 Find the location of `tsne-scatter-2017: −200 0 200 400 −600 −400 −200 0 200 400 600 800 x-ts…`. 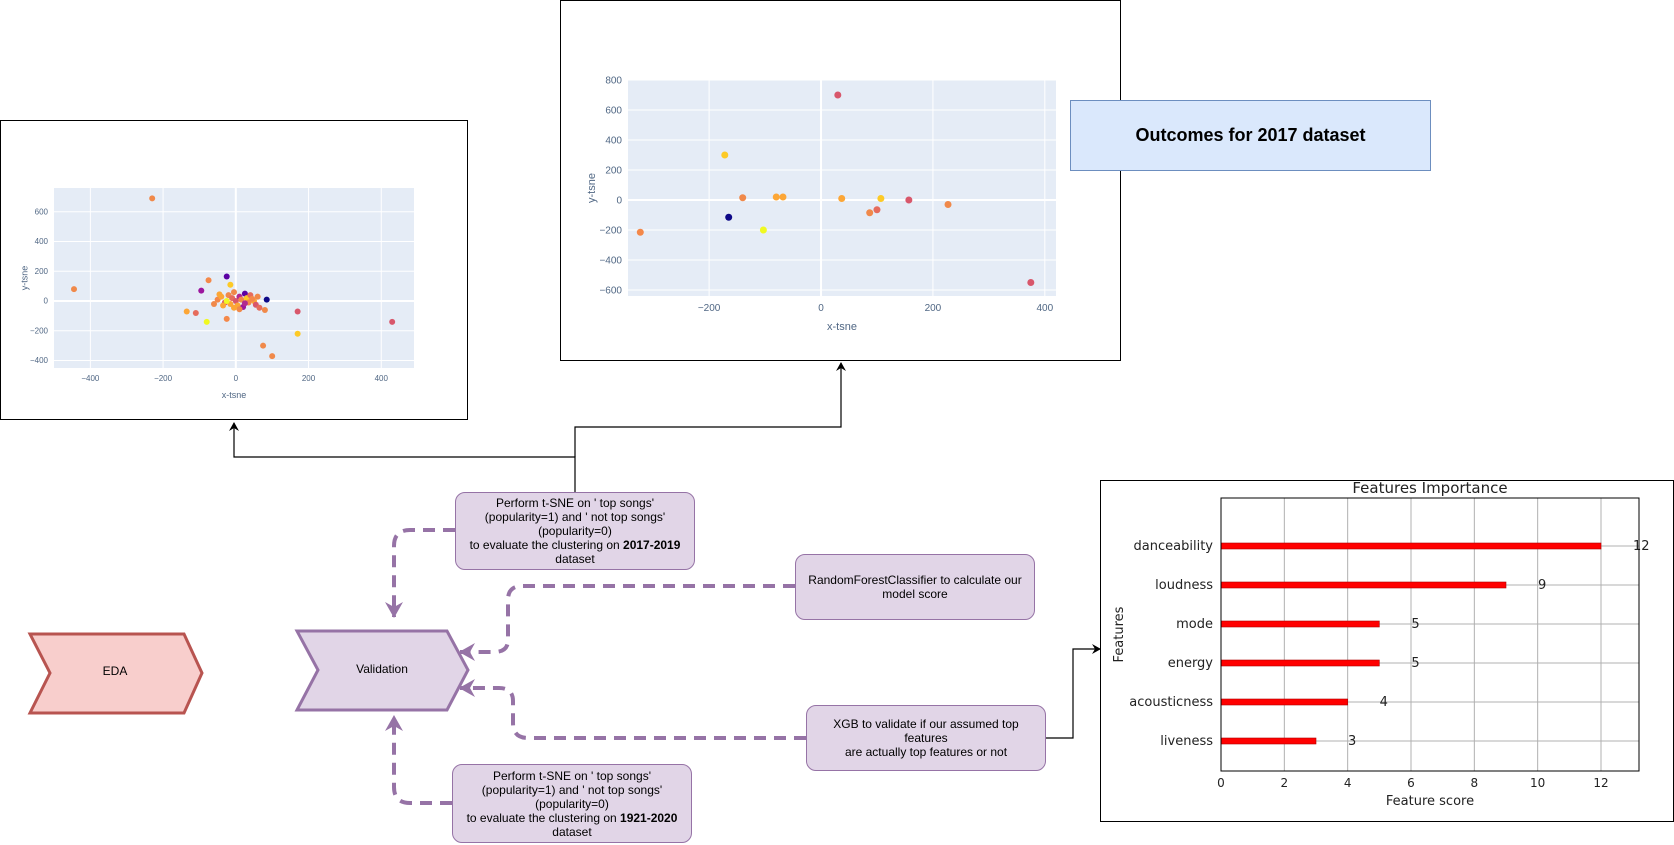

tsne-scatter-2017: −200 0 200 400 −600 −400 −200 0 200 400 600 800 x-ts… is located at coordinates (821, 204).